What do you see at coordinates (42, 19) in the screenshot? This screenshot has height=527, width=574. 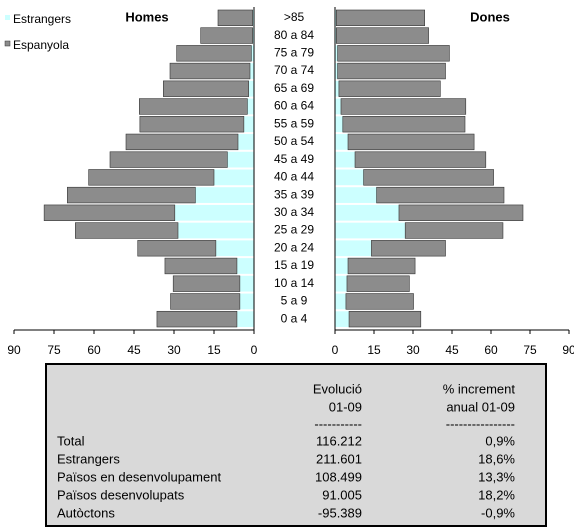 I see `legend-label: Estrangers` at bounding box center [42, 19].